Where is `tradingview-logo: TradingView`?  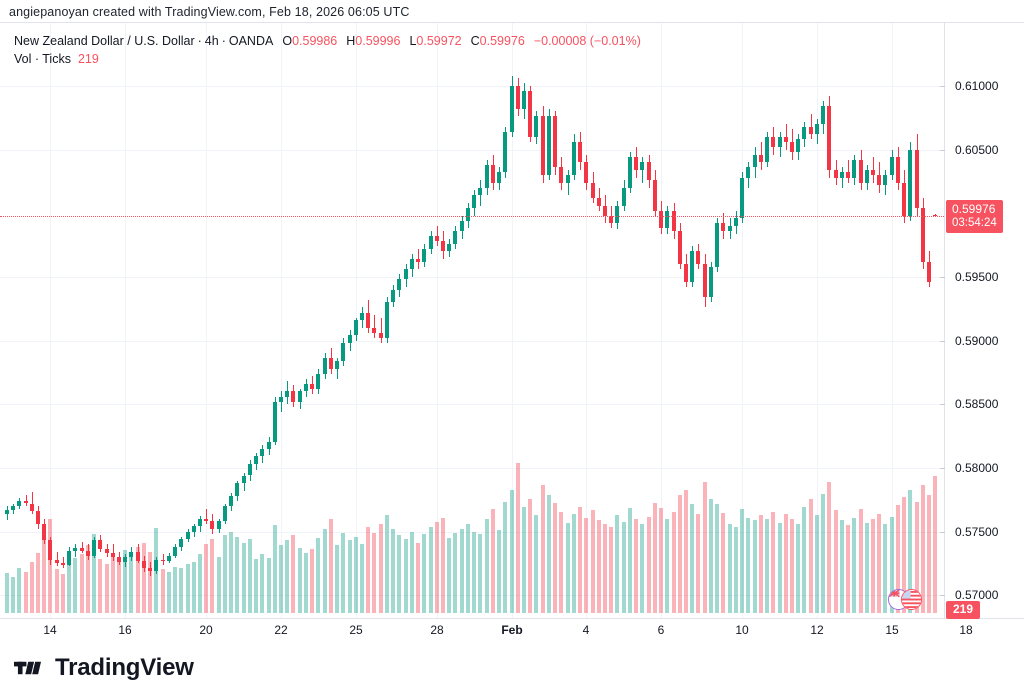
tradingview-logo: TradingView is located at coordinates (104, 668).